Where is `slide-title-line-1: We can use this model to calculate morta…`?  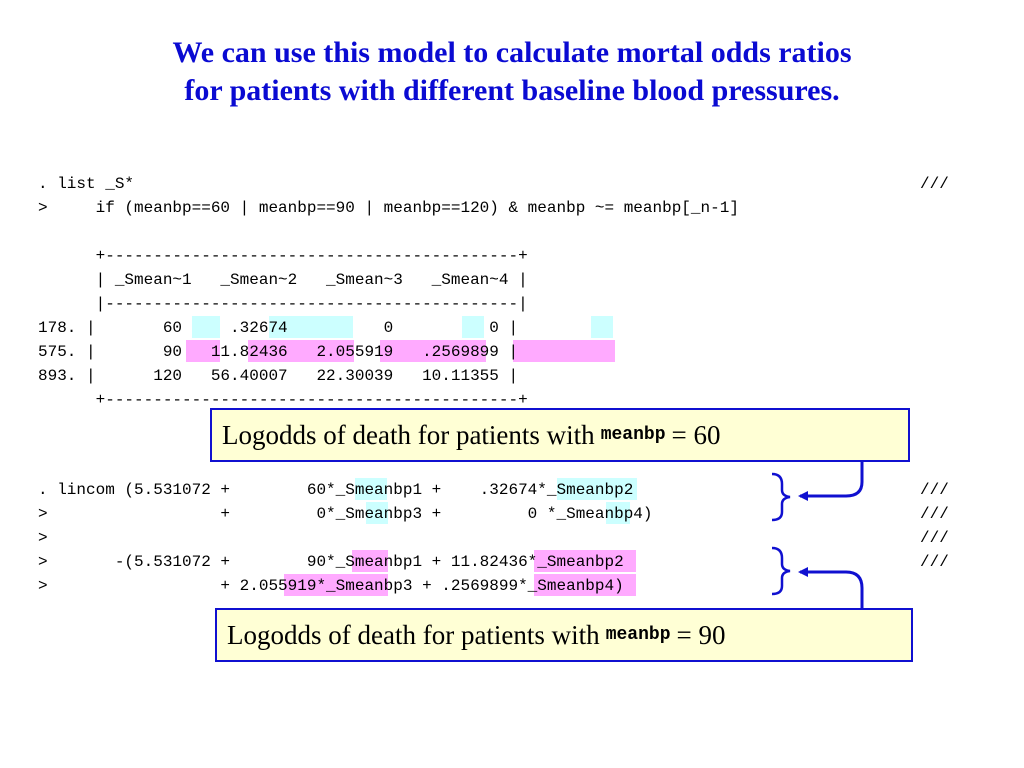 slide-title-line-1: We can use this model to calculate morta… is located at coordinates (512, 52).